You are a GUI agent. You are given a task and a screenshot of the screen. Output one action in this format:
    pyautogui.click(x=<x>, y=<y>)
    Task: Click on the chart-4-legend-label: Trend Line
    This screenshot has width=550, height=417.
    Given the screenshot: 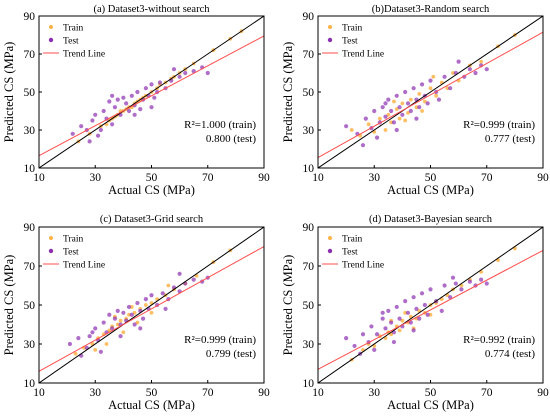 What is the action you would take?
    pyautogui.click(x=363, y=266)
    